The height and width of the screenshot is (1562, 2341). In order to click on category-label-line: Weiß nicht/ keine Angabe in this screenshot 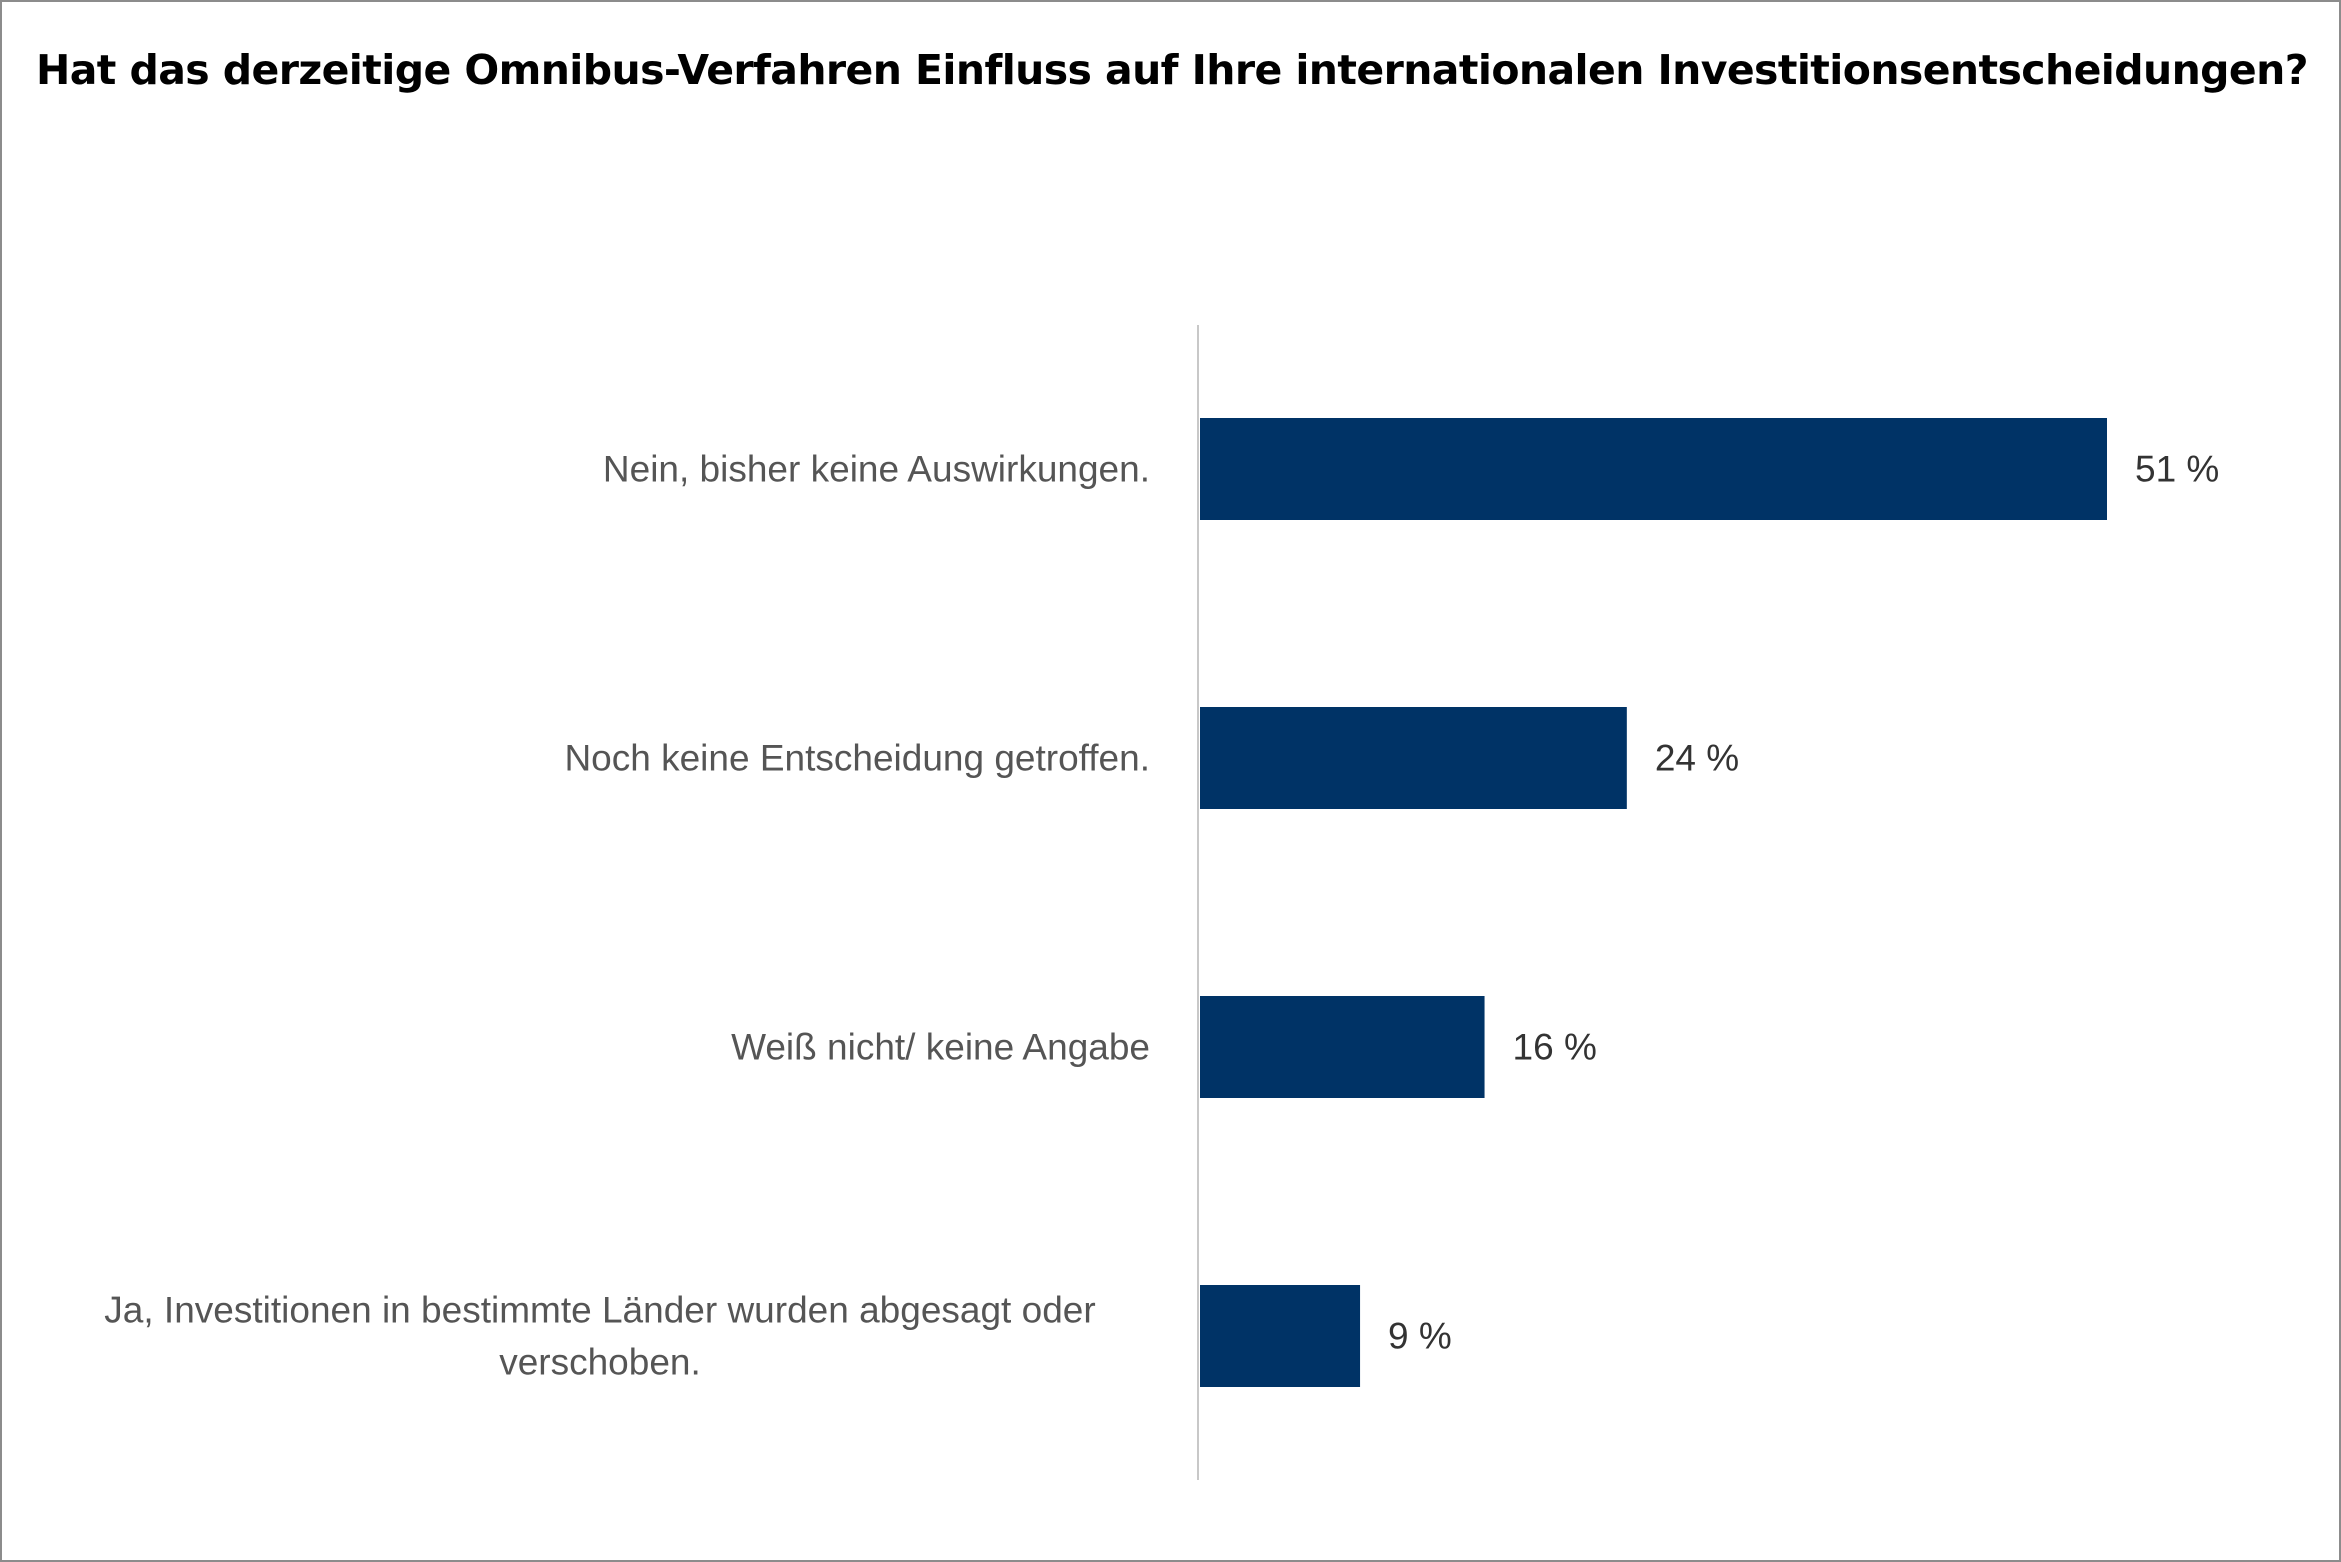, I will do `click(940, 1047)`.